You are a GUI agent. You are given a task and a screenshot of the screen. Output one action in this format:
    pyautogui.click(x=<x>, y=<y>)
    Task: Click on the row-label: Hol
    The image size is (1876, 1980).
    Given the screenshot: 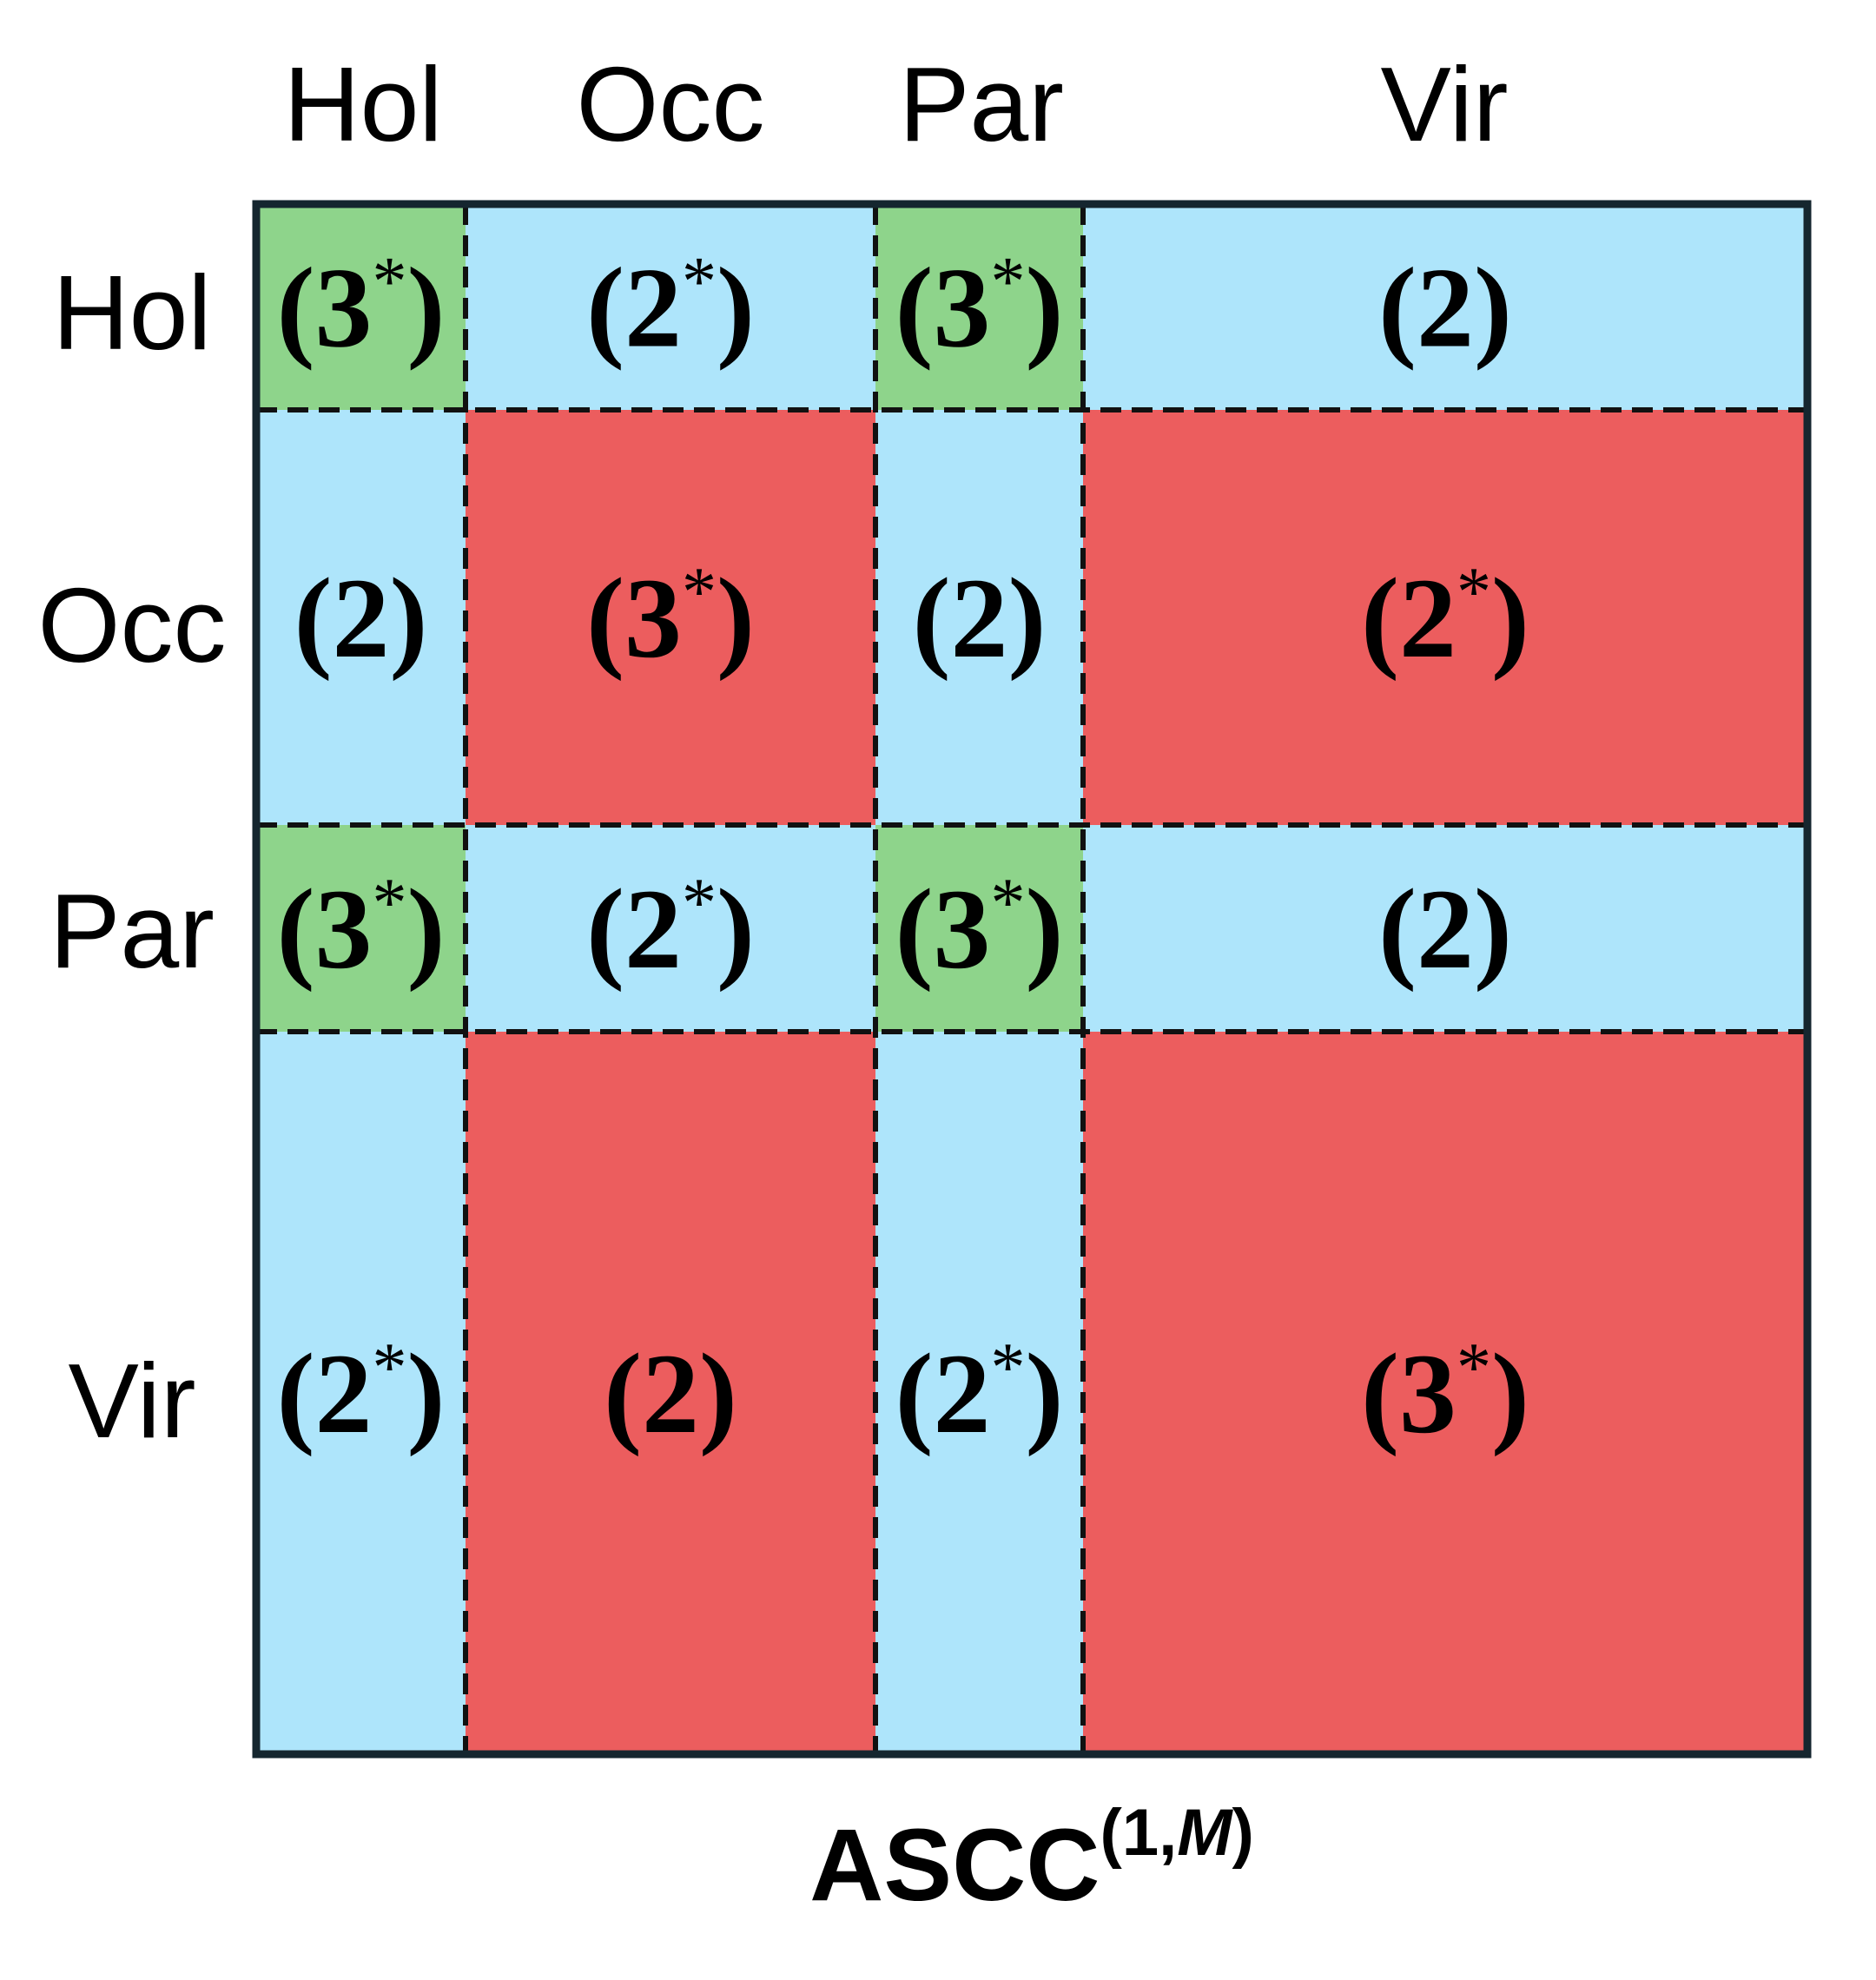 What is the action you would take?
    pyautogui.click(x=131, y=313)
    